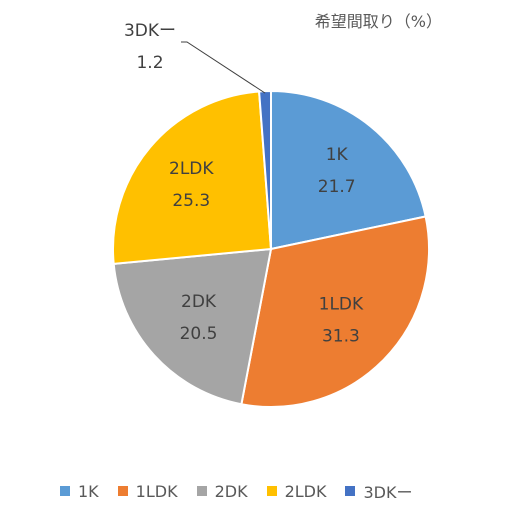 This screenshot has height=506, width=520. I want to click on legend-label: 2LDK, so click(305, 491).